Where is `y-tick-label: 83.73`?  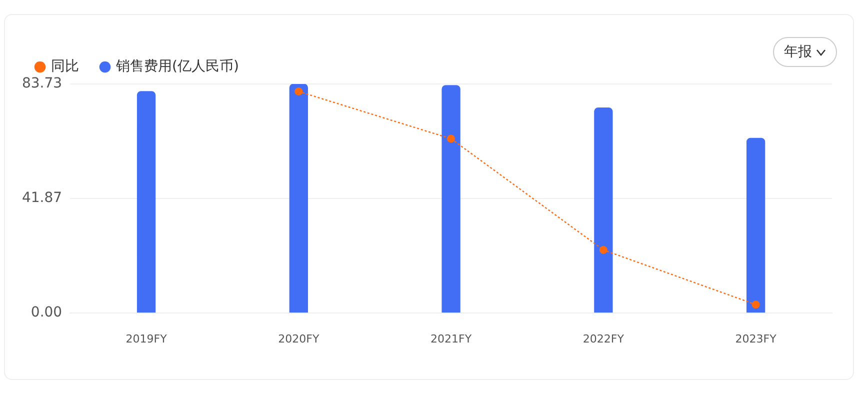
y-tick-label: 83.73 is located at coordinates (42, 84).